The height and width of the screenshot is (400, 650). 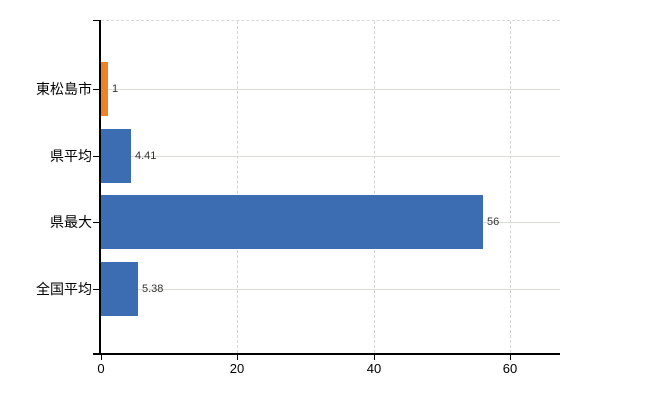 What do you see at coordinates (115, 89) in the screenshot?
I see `bar-value-label: 1` at bounding box center [115, 89].